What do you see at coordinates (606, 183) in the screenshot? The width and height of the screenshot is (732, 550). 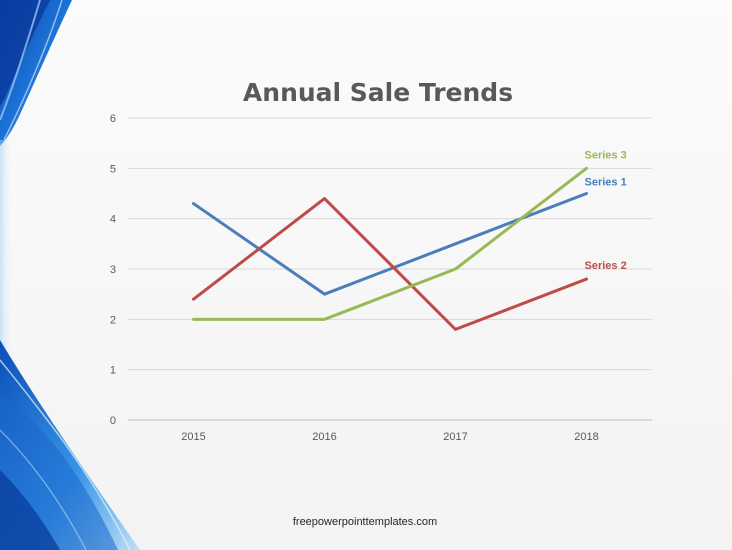 I see `series-label-1: Series 1` at bounding box center [606, 183].